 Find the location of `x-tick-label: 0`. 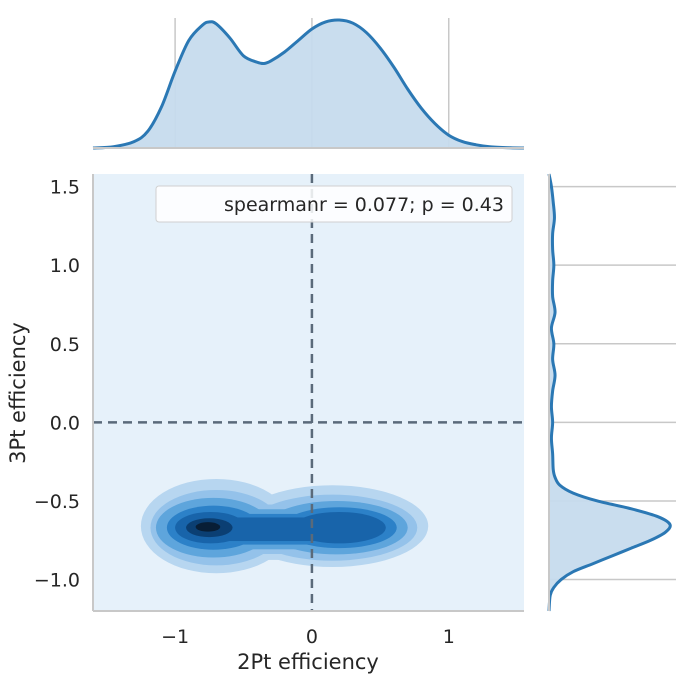

x-tick-label: 0 is located at coordinates (312, 637).